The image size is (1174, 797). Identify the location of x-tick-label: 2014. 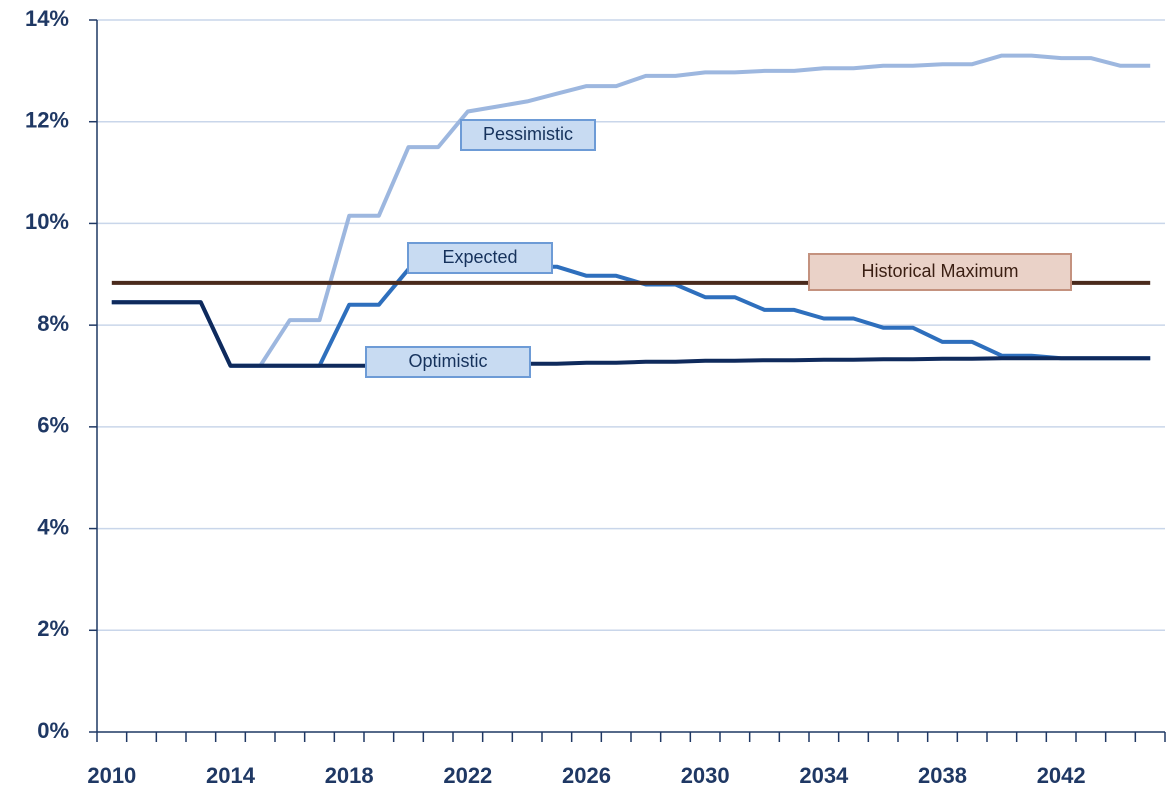
(231, 775).